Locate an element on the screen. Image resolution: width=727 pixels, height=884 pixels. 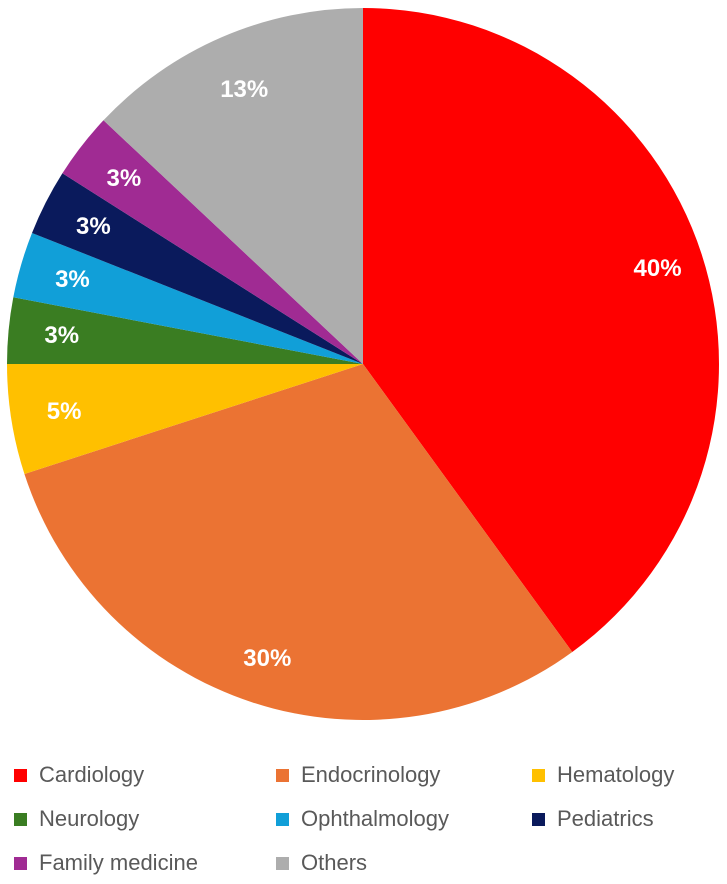
pie-slice-ophthalmology is located at coordinates (188, 298).